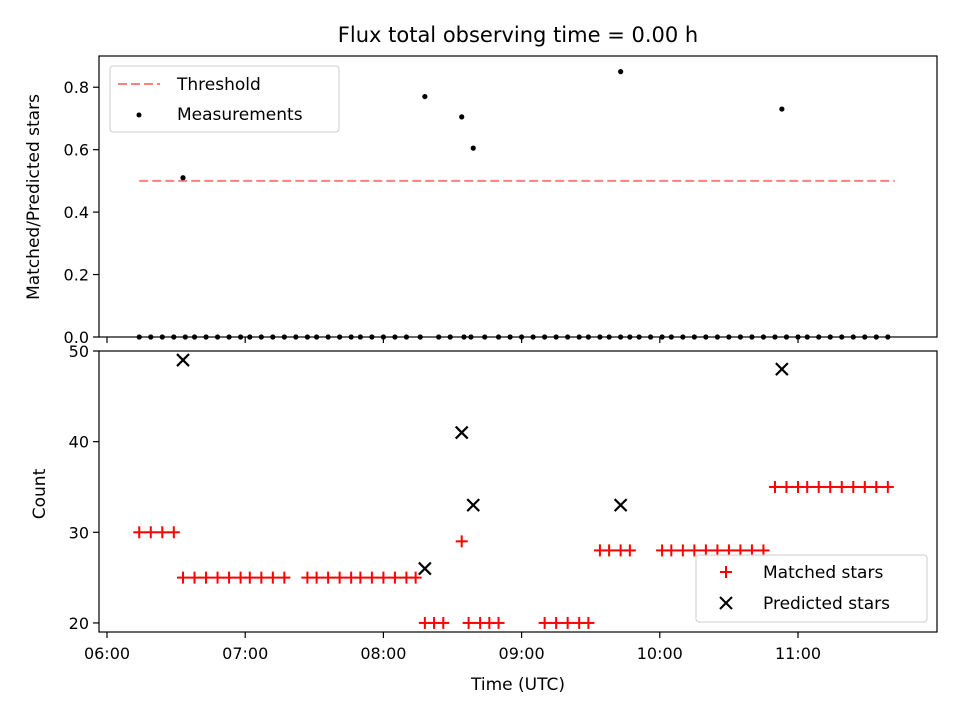  I want to click on top-y-tick-label: 0.8, so click(76, 87).